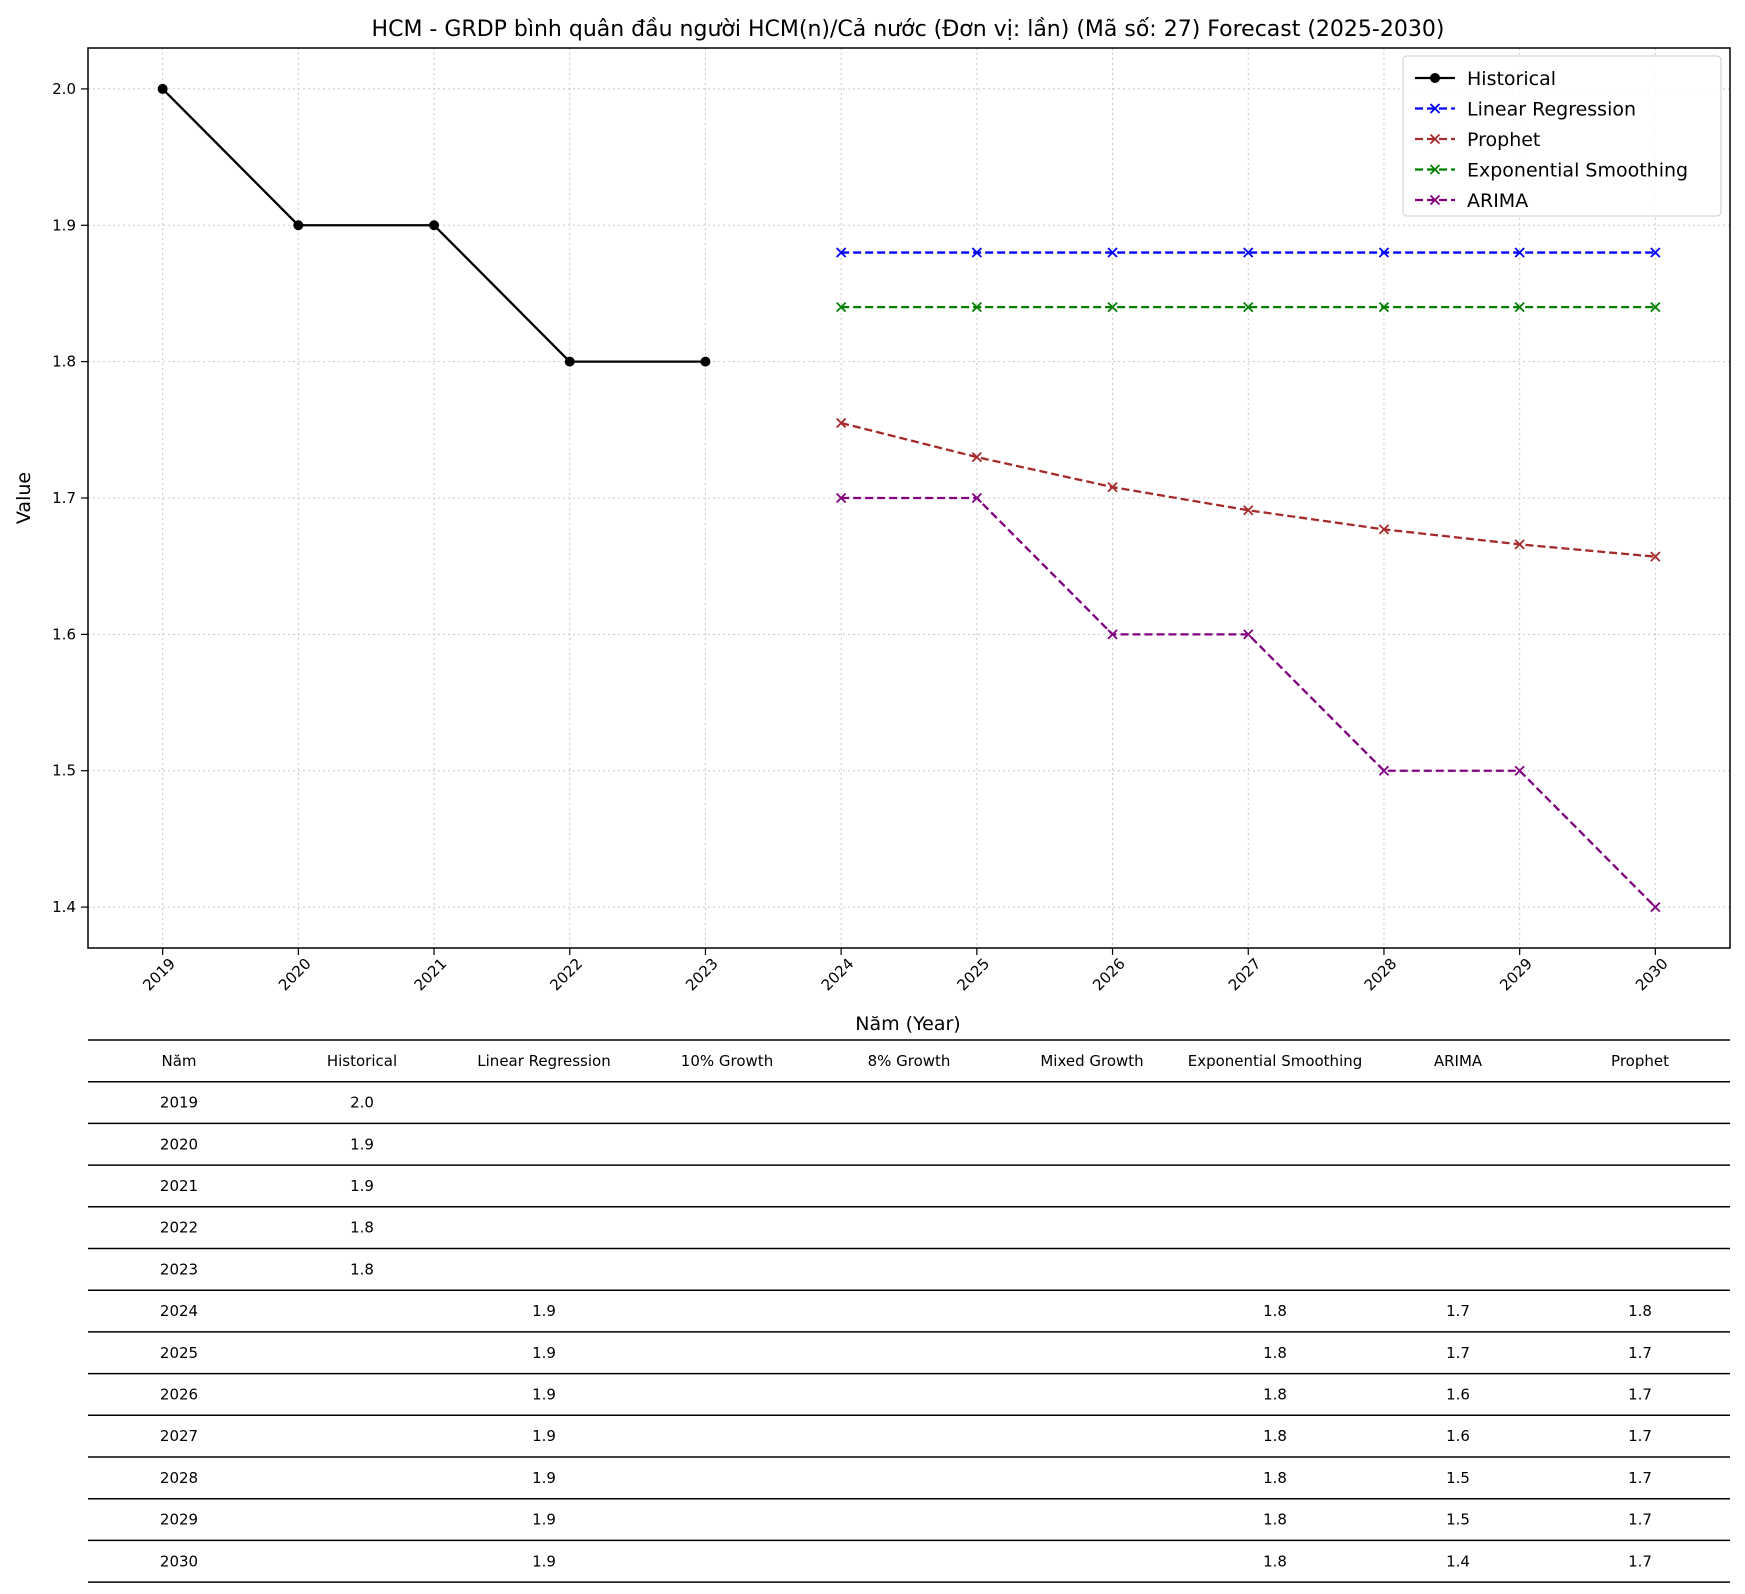  I want to click on legend-marker-arima, so click(1435, 200).